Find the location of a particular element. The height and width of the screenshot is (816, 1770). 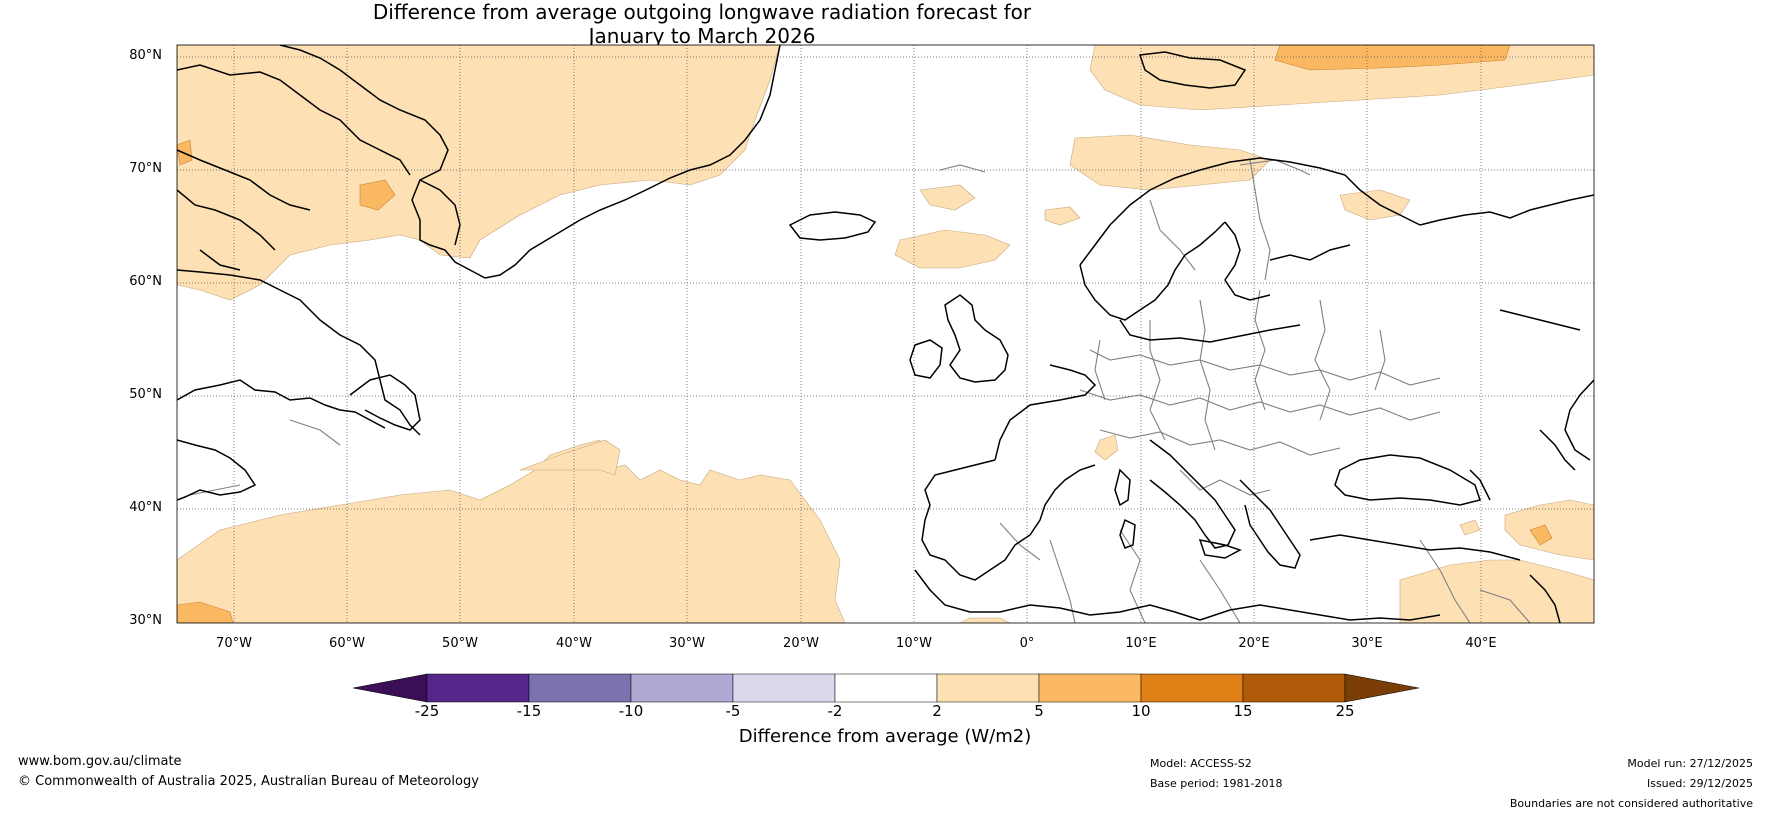

issued-text: Issued: 29/12/2025 is located at coordinates (1699, 783).